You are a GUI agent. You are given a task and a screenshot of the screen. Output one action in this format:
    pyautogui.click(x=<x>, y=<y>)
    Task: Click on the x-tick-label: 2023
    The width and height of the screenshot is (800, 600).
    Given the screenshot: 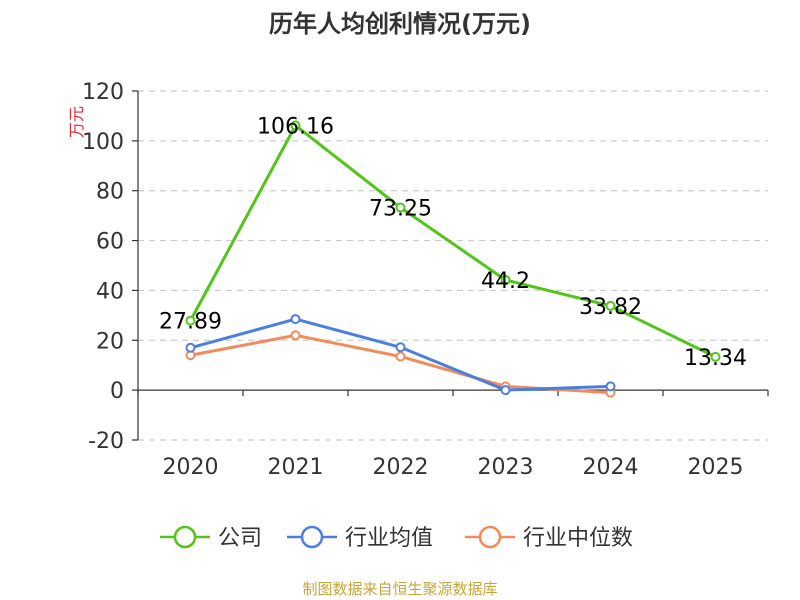 What is the action you would take?
    pyautogui.click(x=506, y=467)
    